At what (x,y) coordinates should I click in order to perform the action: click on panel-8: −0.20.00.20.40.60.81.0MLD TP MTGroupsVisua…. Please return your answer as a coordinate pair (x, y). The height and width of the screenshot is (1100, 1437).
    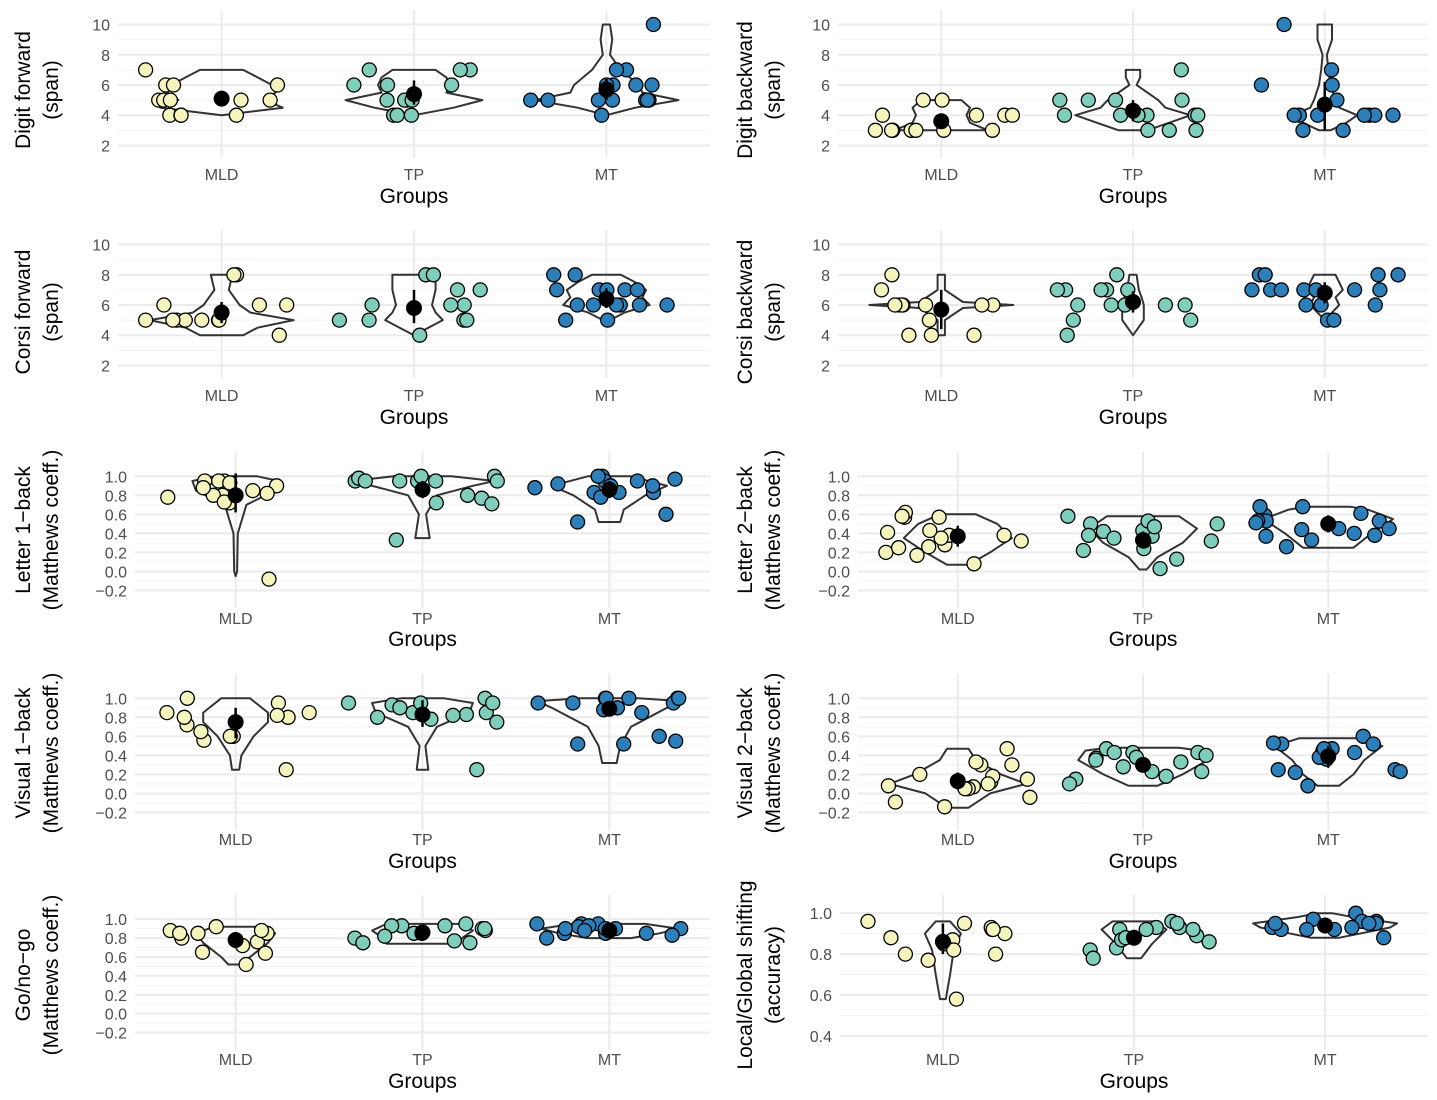
    Looking at the image, I should click on (1081, 773).